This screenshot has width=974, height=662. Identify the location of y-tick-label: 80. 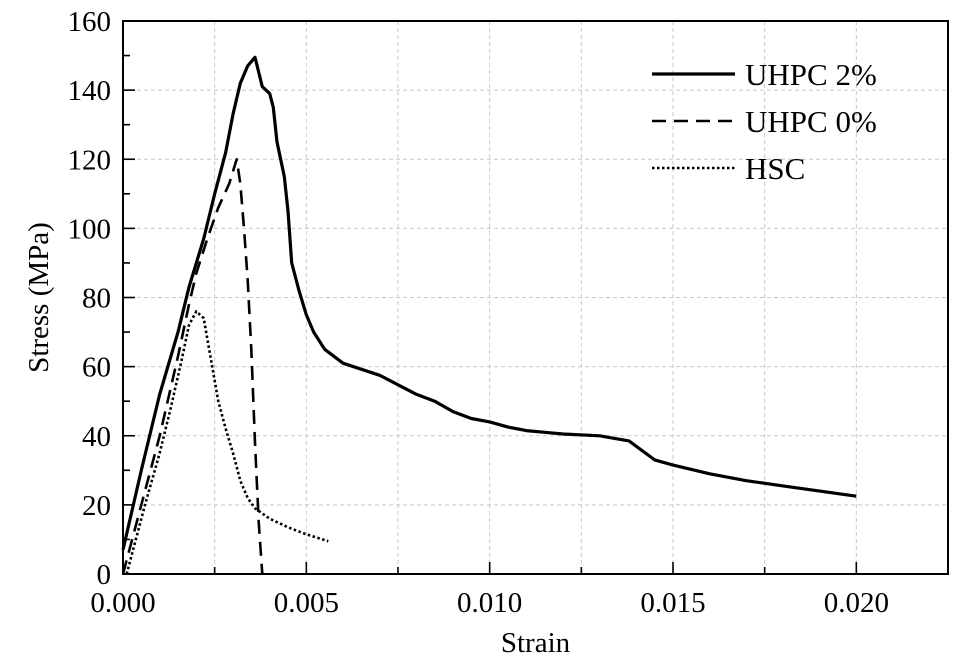
(96, 299).